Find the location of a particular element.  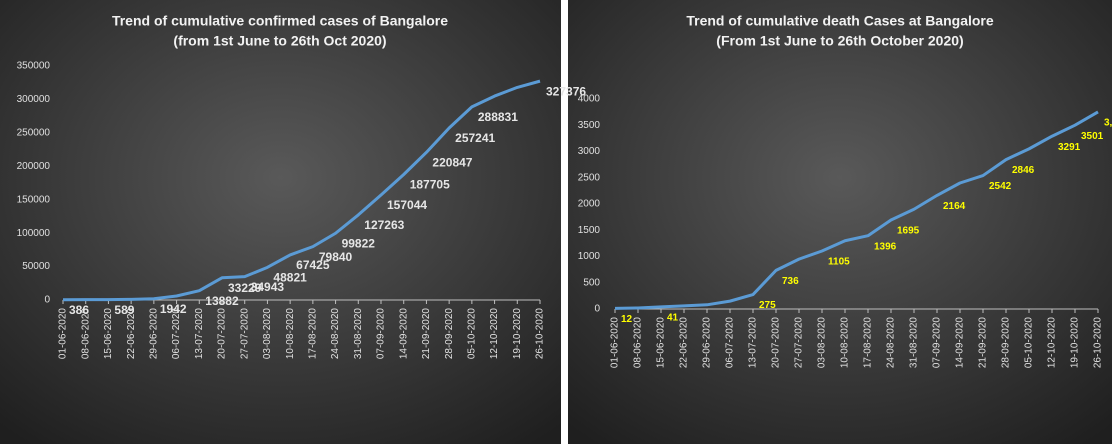

data-label: 589 is located at coordinates (124, 310).